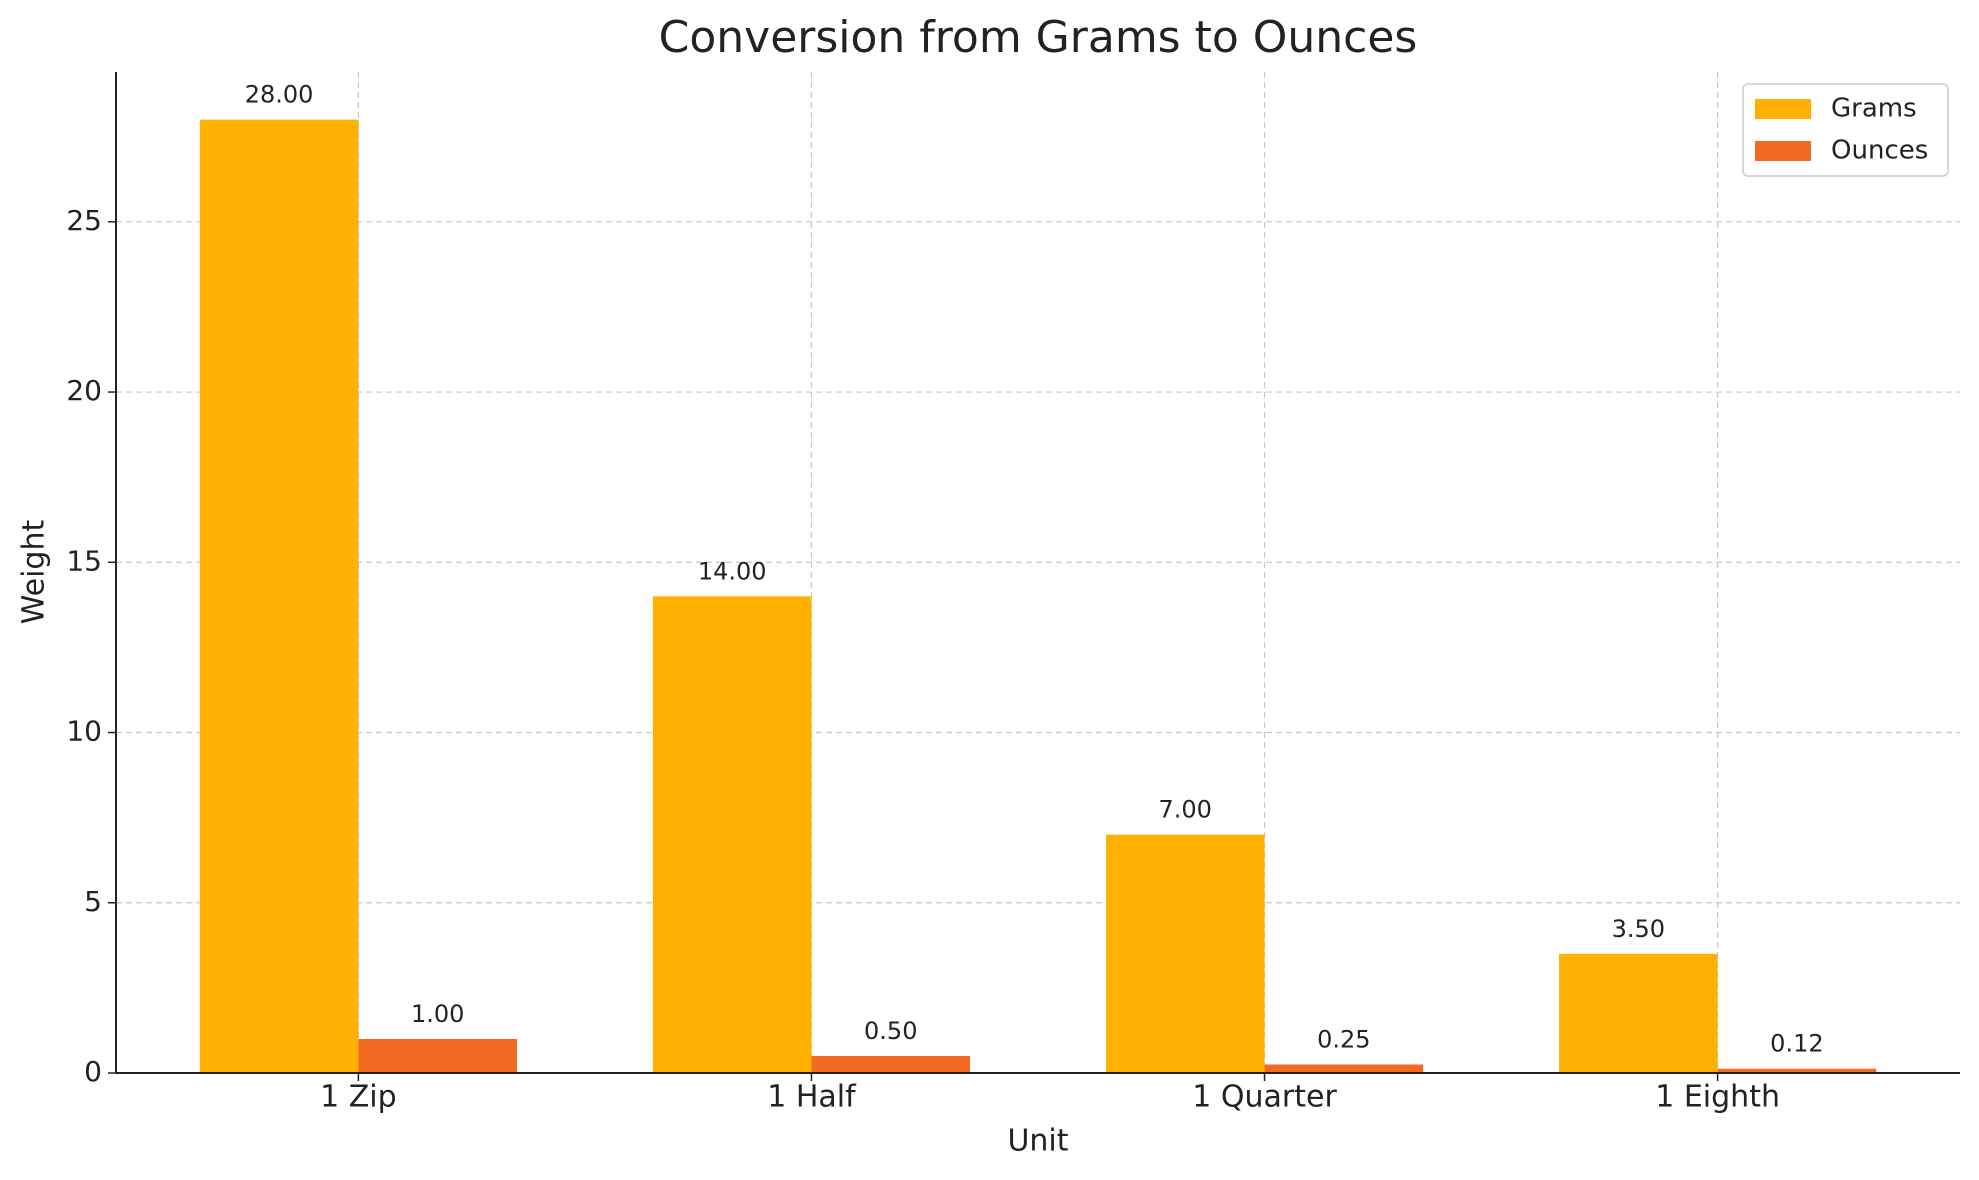 This screenshot has height=1180, width=1979. Describe the element at coordinates (34, 572) in the screenshot. I see `y-axis-label: Weight` at that location.